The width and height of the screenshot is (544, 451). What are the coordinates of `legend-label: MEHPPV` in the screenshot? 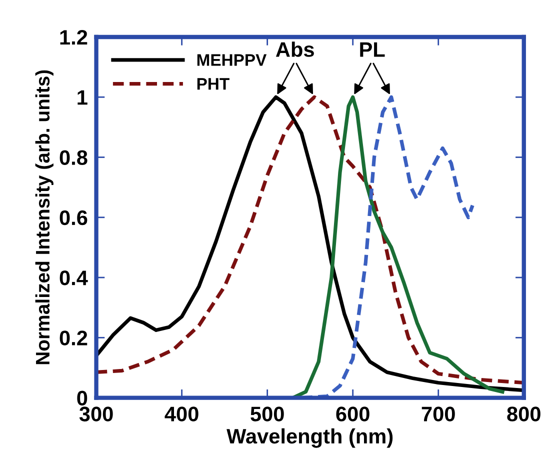 It's located at (232, 60).